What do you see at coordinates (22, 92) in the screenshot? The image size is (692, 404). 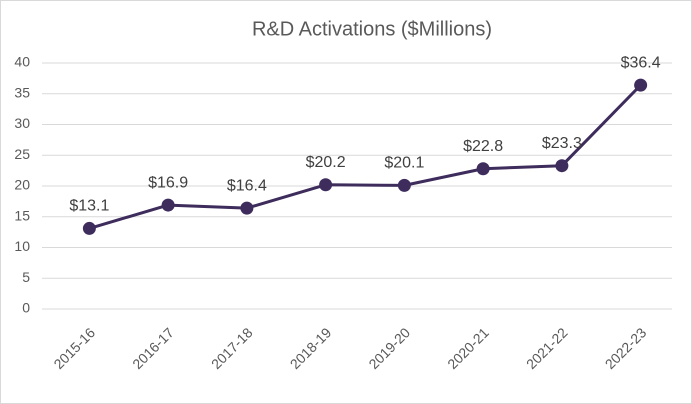 I see `y-tick-label: 35` at bounding box center [22, 92].